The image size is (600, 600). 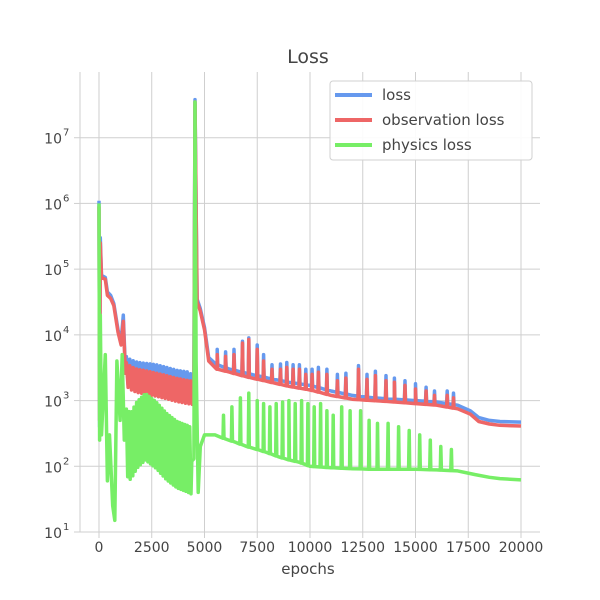 What do you see at coordinates (53, 403) in the screenshot?
I see `y-tick-label-2: 10` at bounding box center [53, 403].